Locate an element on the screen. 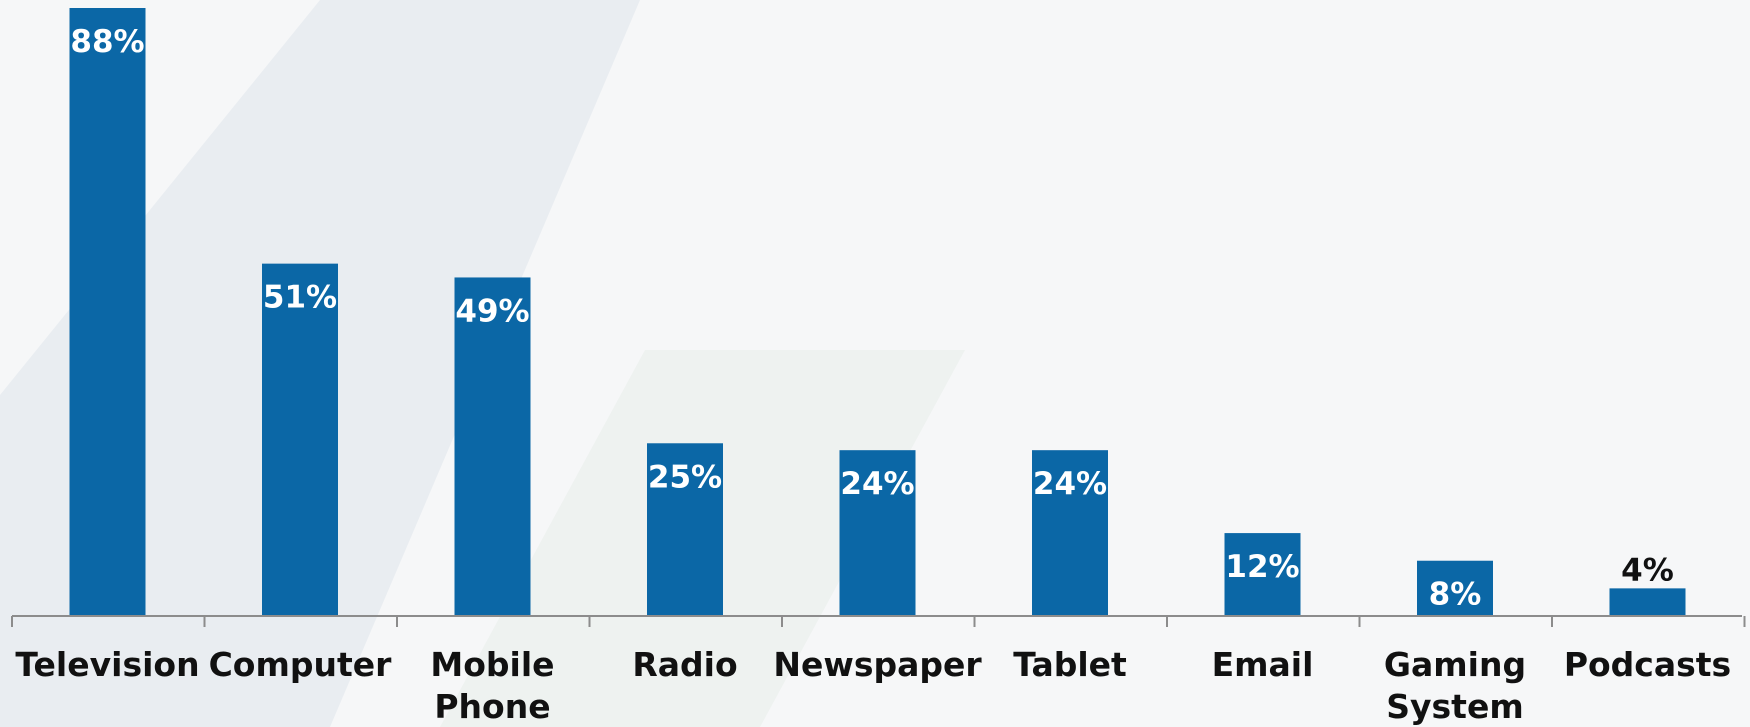  category-label: Computer is located at coordinates (301, 664).